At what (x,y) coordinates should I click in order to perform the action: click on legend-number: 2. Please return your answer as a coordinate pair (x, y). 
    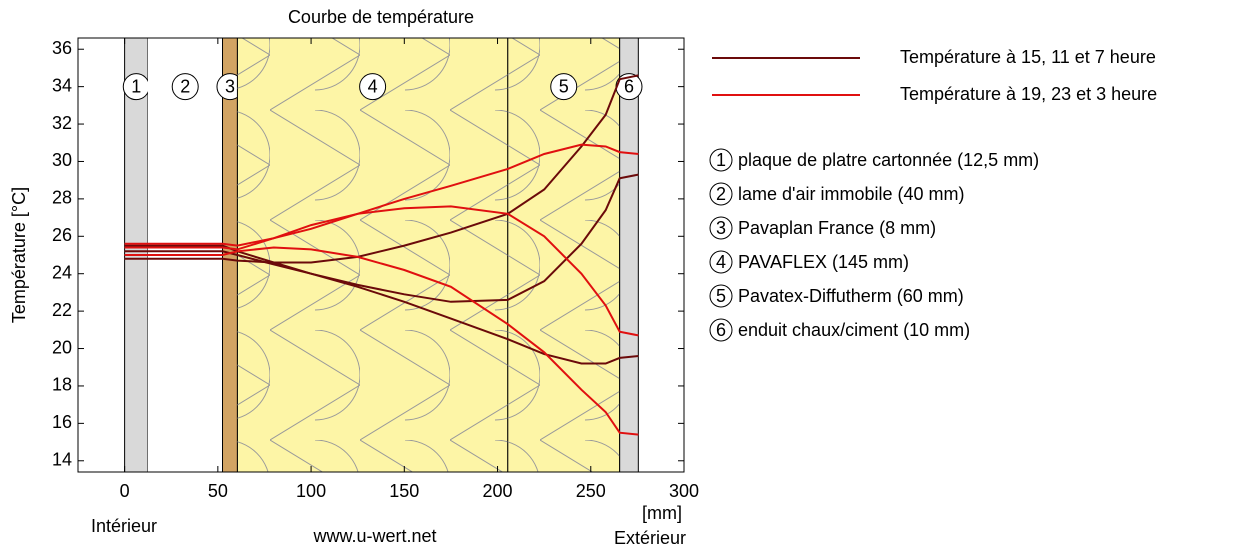
    Looking at the image, I should click on (721, 194).